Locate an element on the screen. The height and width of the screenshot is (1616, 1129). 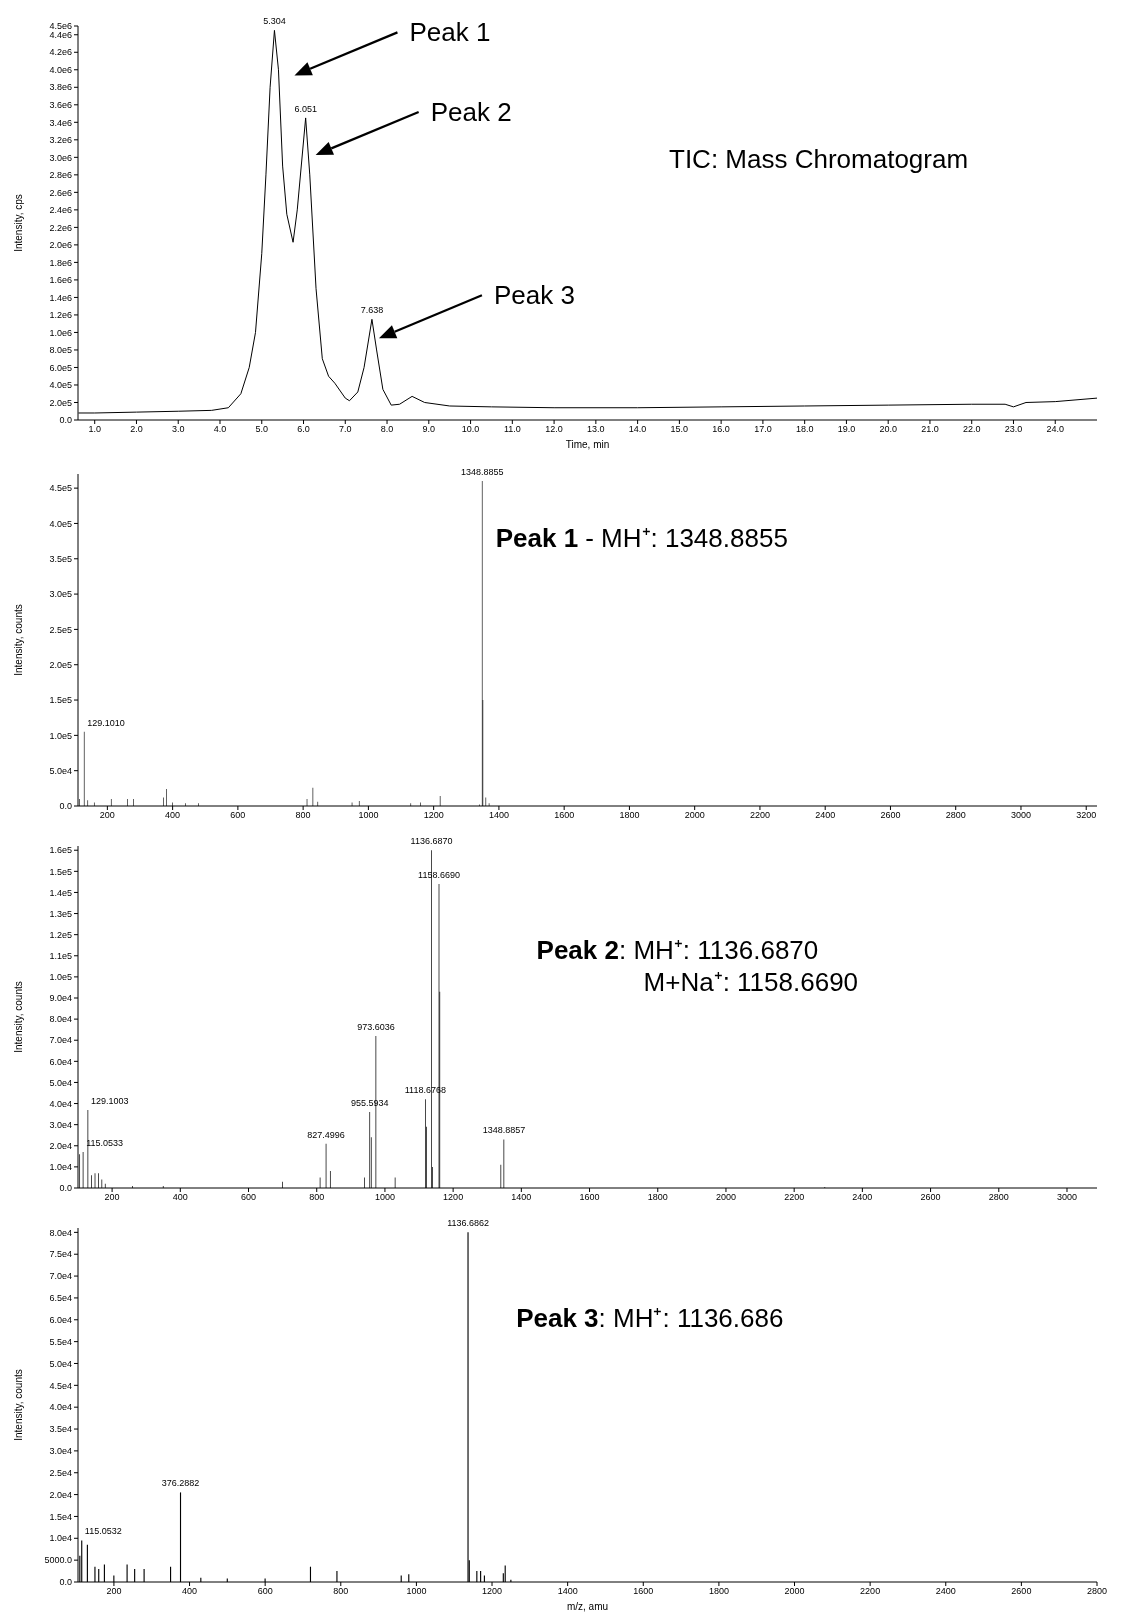
x-tick-label: 13.0 is located at coordinates (596, 429).